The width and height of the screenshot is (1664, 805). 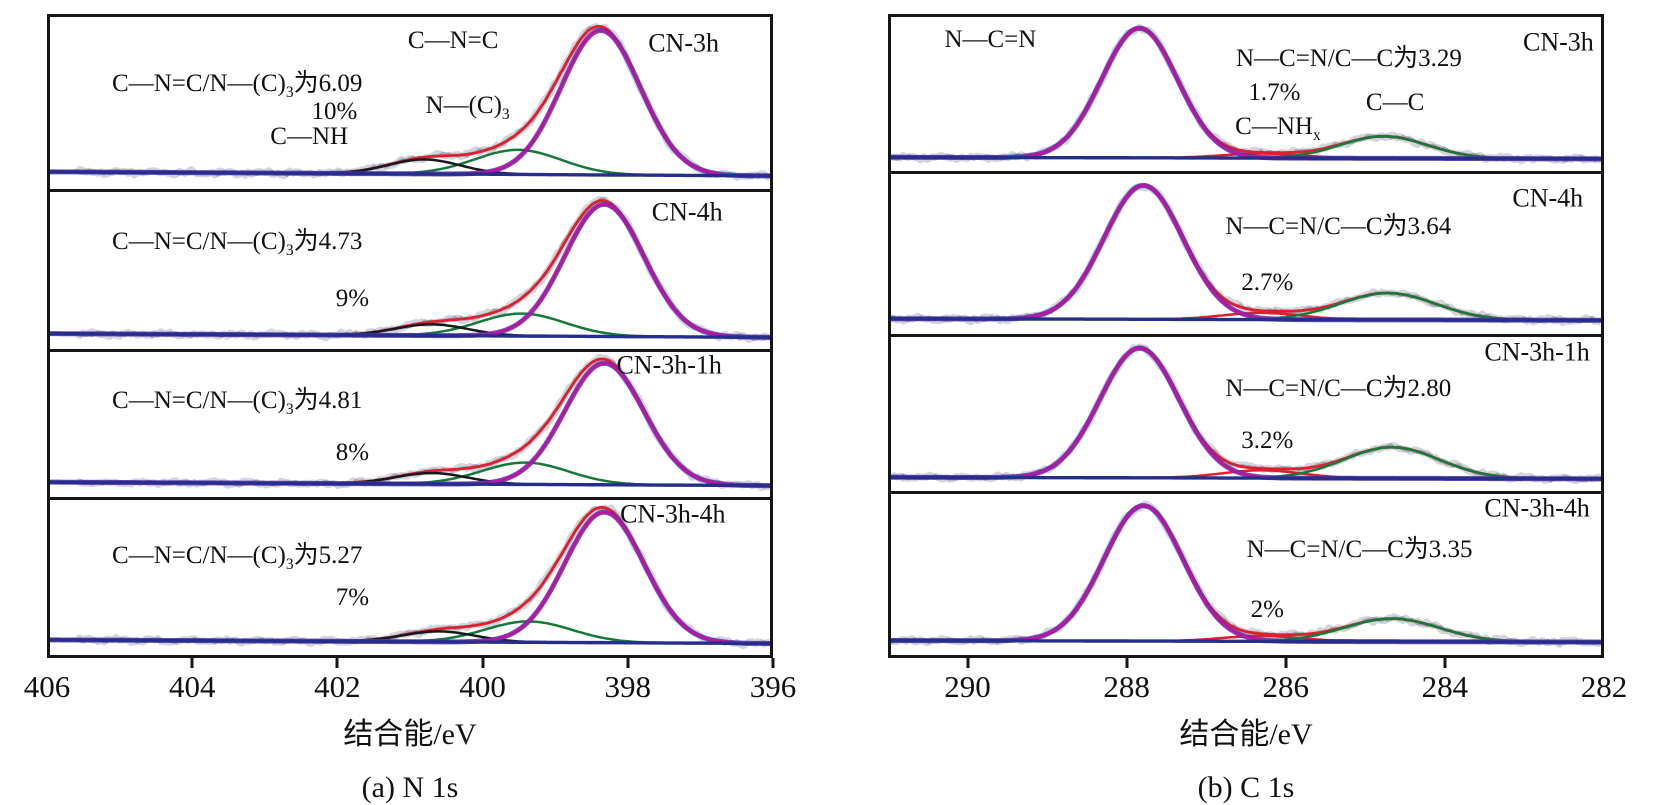 I want to click on subplot-cn-3h-1h: N—C=N/C—C为2.80 3.2% CN-3h-1h, so click(x=1246, y=415).